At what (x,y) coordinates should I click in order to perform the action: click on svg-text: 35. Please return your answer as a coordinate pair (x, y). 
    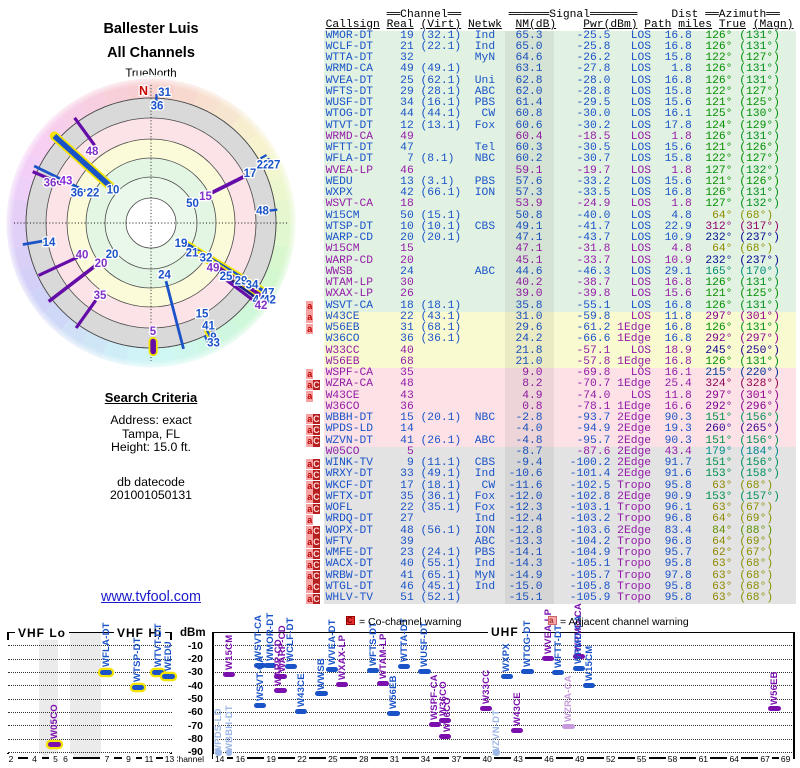
    Looking at the image, I should click on (100, 296).